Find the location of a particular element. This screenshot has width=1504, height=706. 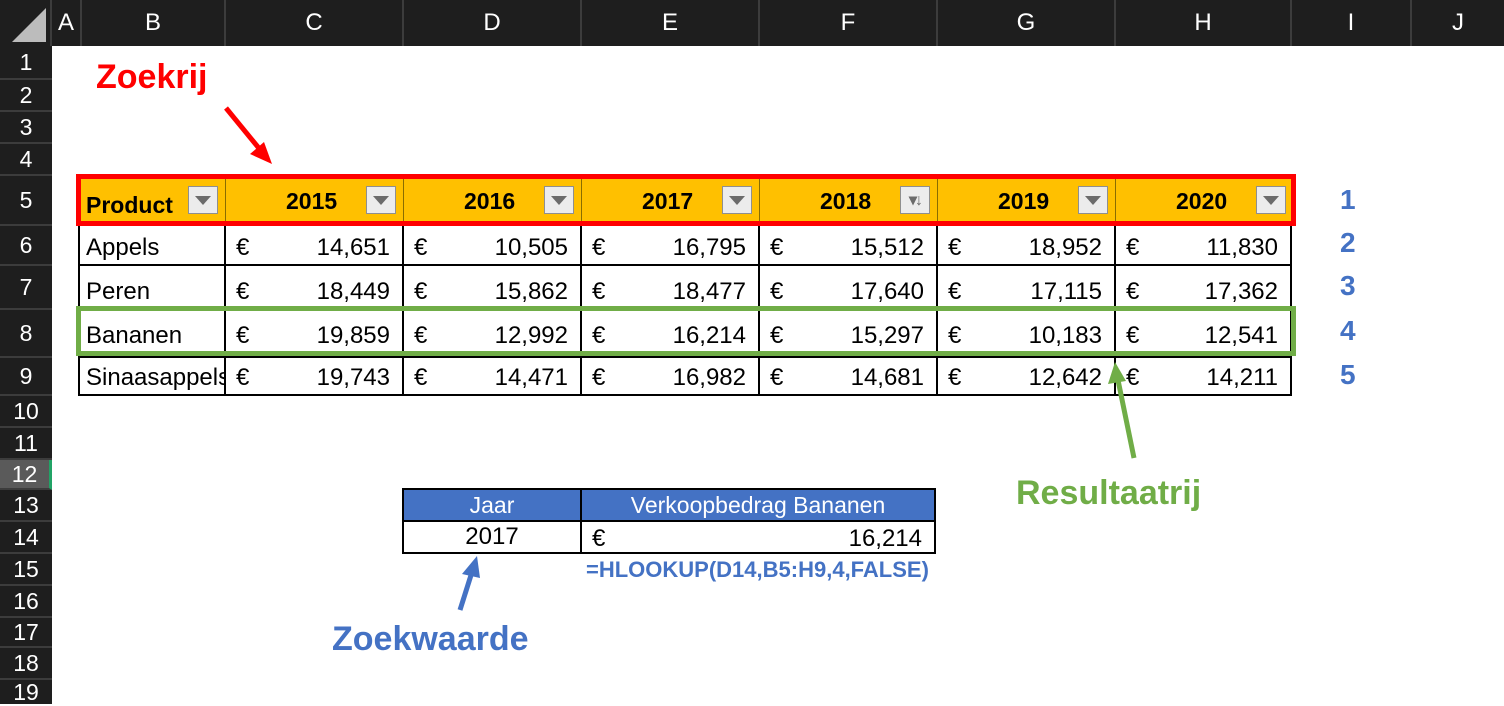

lookup-header-amount-label: Verkoopbedrag Bananen is located at coordinates (758, 504).